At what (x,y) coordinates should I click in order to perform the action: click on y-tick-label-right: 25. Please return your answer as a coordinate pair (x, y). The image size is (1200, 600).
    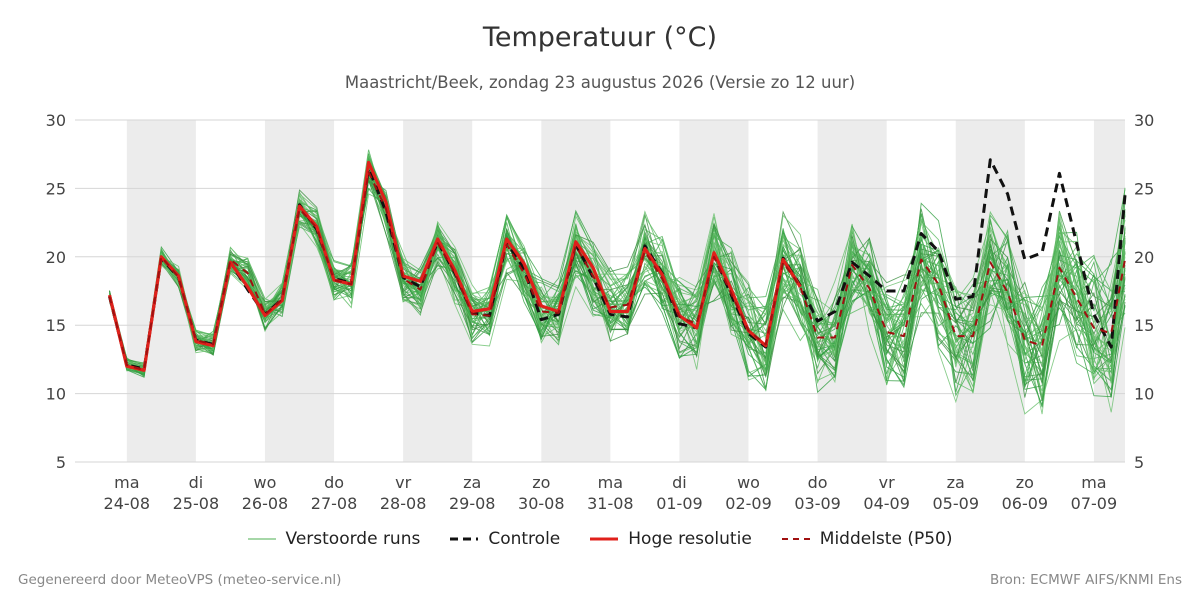
    Looking at the image, I should click on (1144, 188).